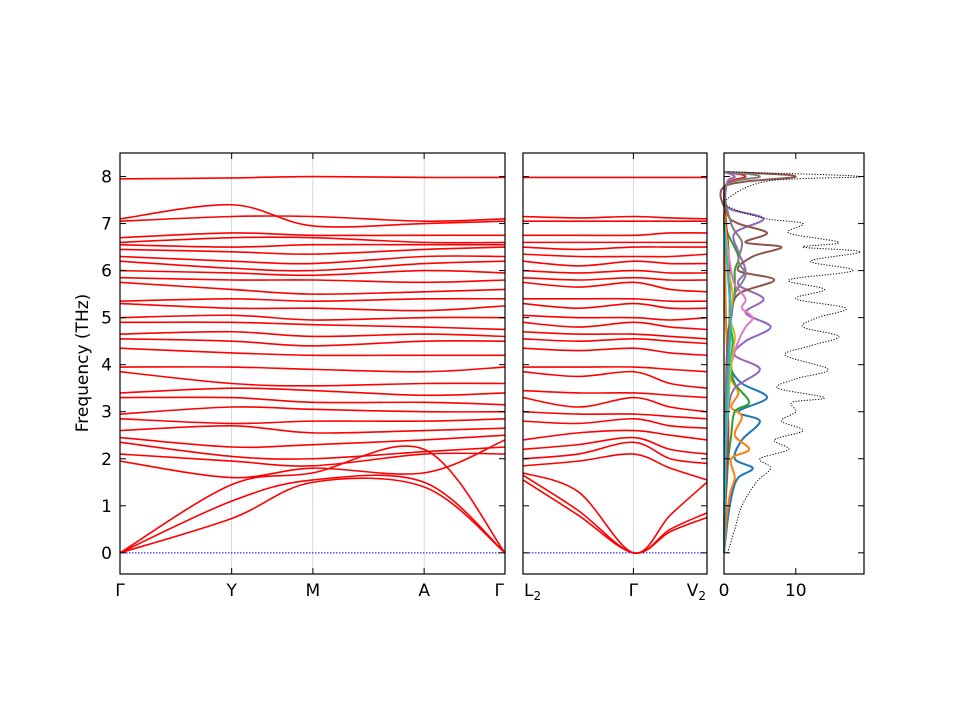  Describe the element at coordinates (724, 591) in the screenshot. I see `x-tick-label: 0` at that location.